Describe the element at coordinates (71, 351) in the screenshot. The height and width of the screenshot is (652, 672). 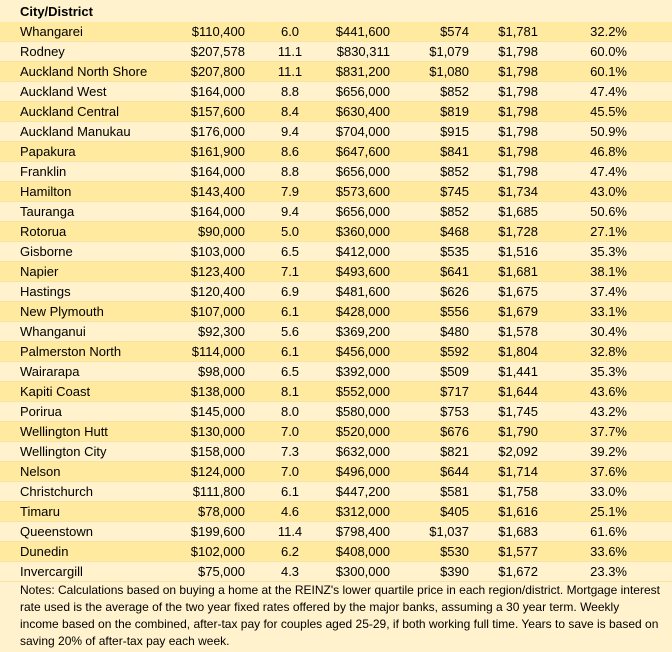
I see `city-name: Palmerston North` at that location.